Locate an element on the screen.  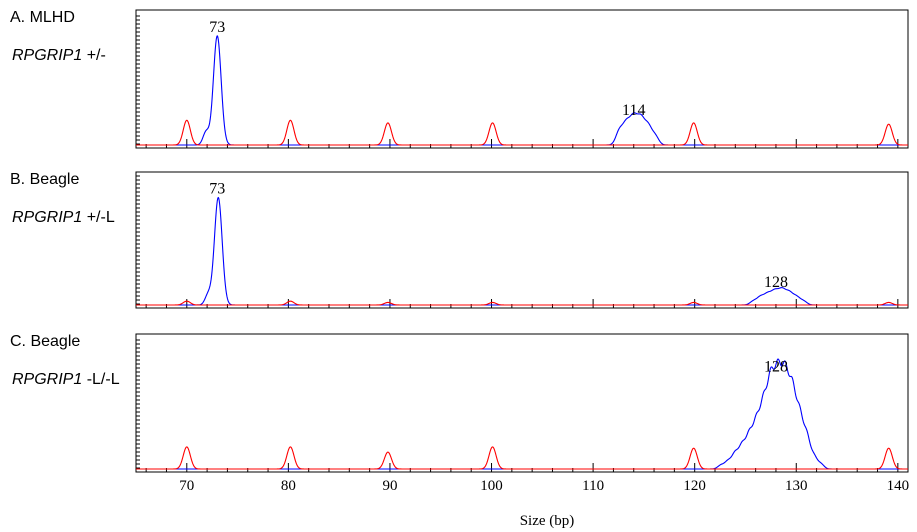
genotype-label: RPGRIP1 +/-L is located at coordinates (63, 217).